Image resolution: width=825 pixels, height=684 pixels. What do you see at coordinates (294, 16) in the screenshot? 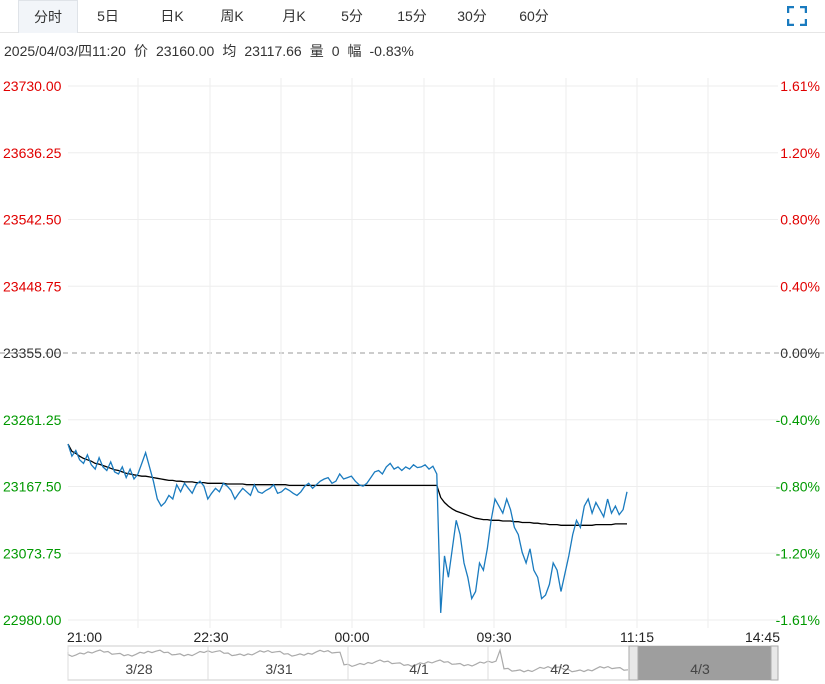
I see `tab-4: 月K` at bounding box center [294, 16].